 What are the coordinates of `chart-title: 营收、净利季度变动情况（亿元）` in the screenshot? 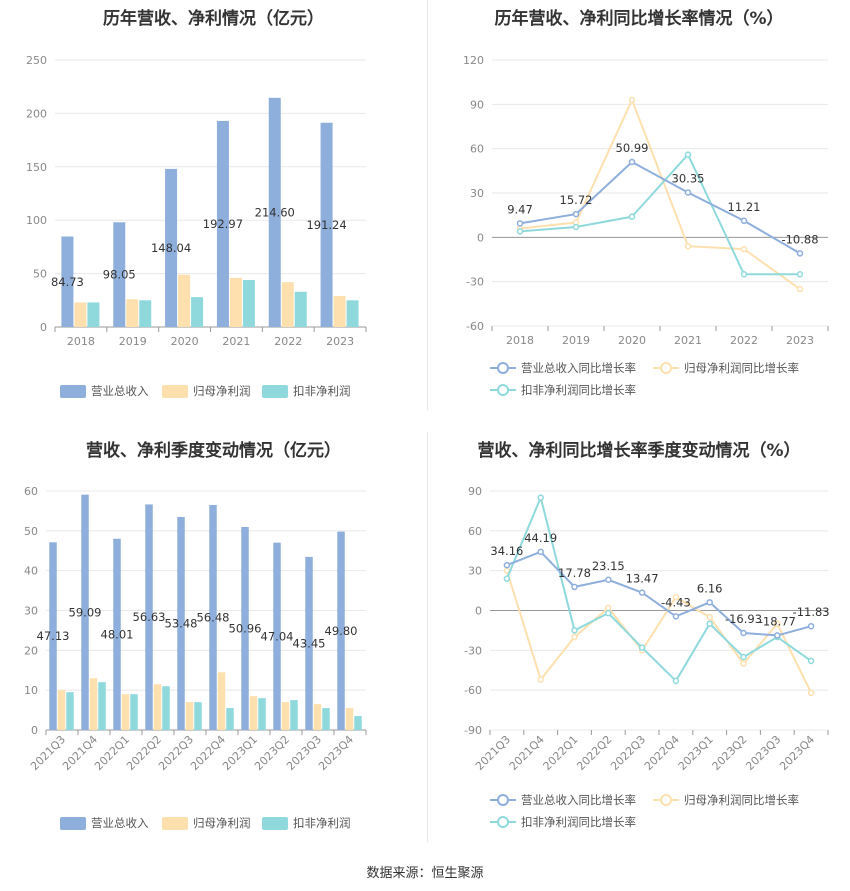 It's located at (213, 451).